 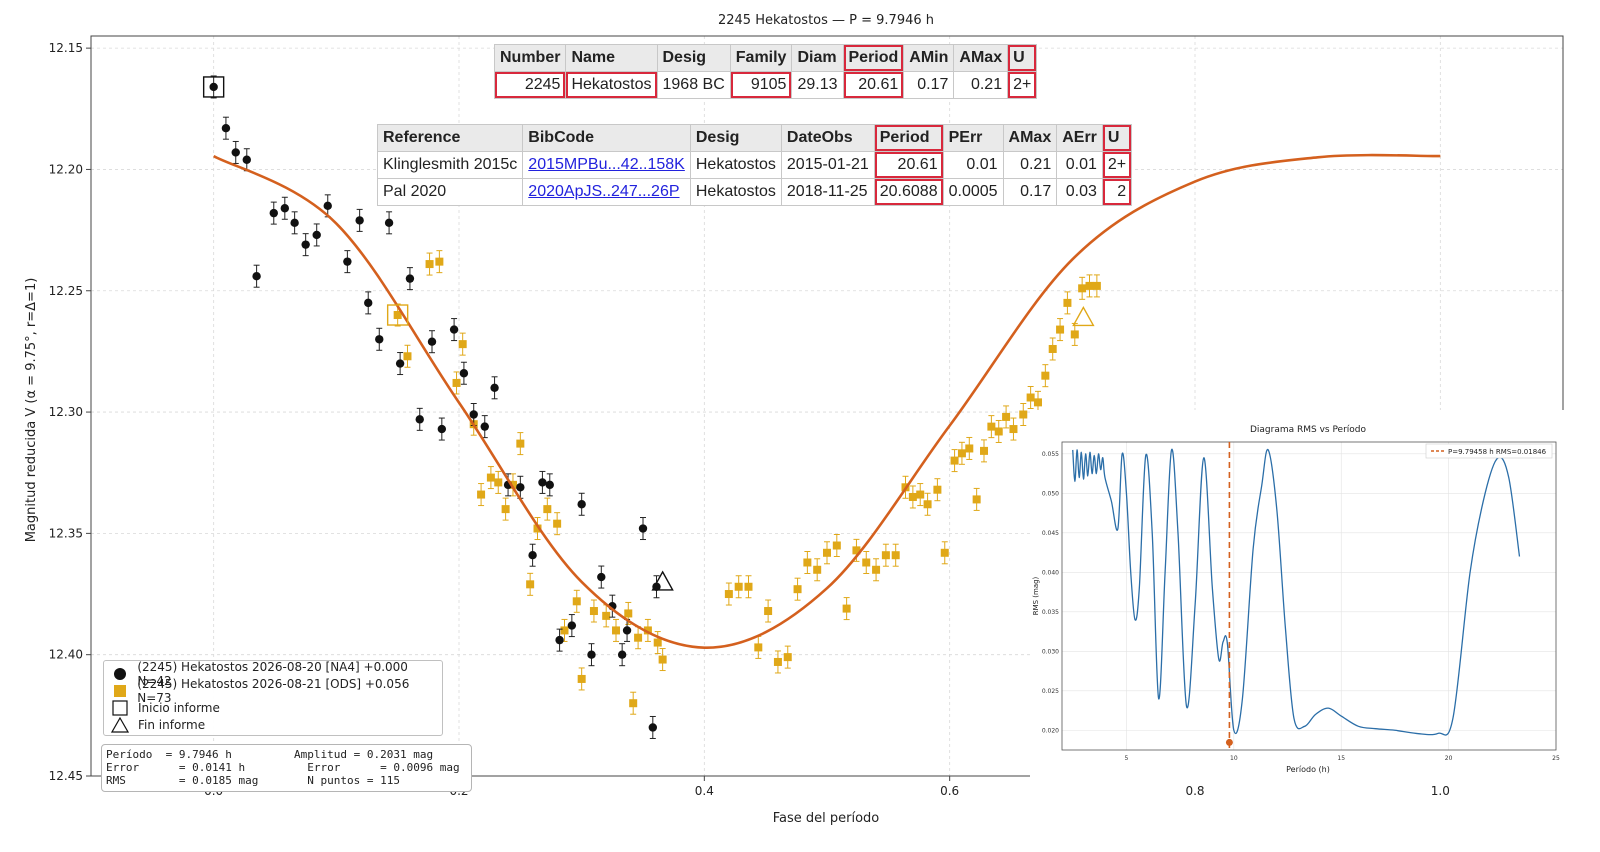 What do you see at coordinates (1309, 596) in the screenshot?
I see `inset-grid` at bounding box center [1309, 596].